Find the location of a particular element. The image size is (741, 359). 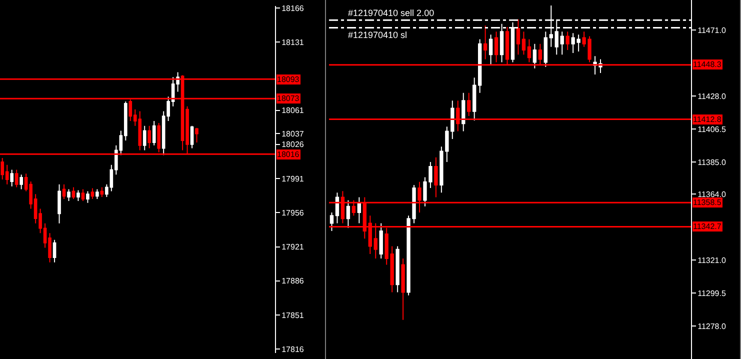

y-tick-label: 17816 is located at coordinates (293, 349).